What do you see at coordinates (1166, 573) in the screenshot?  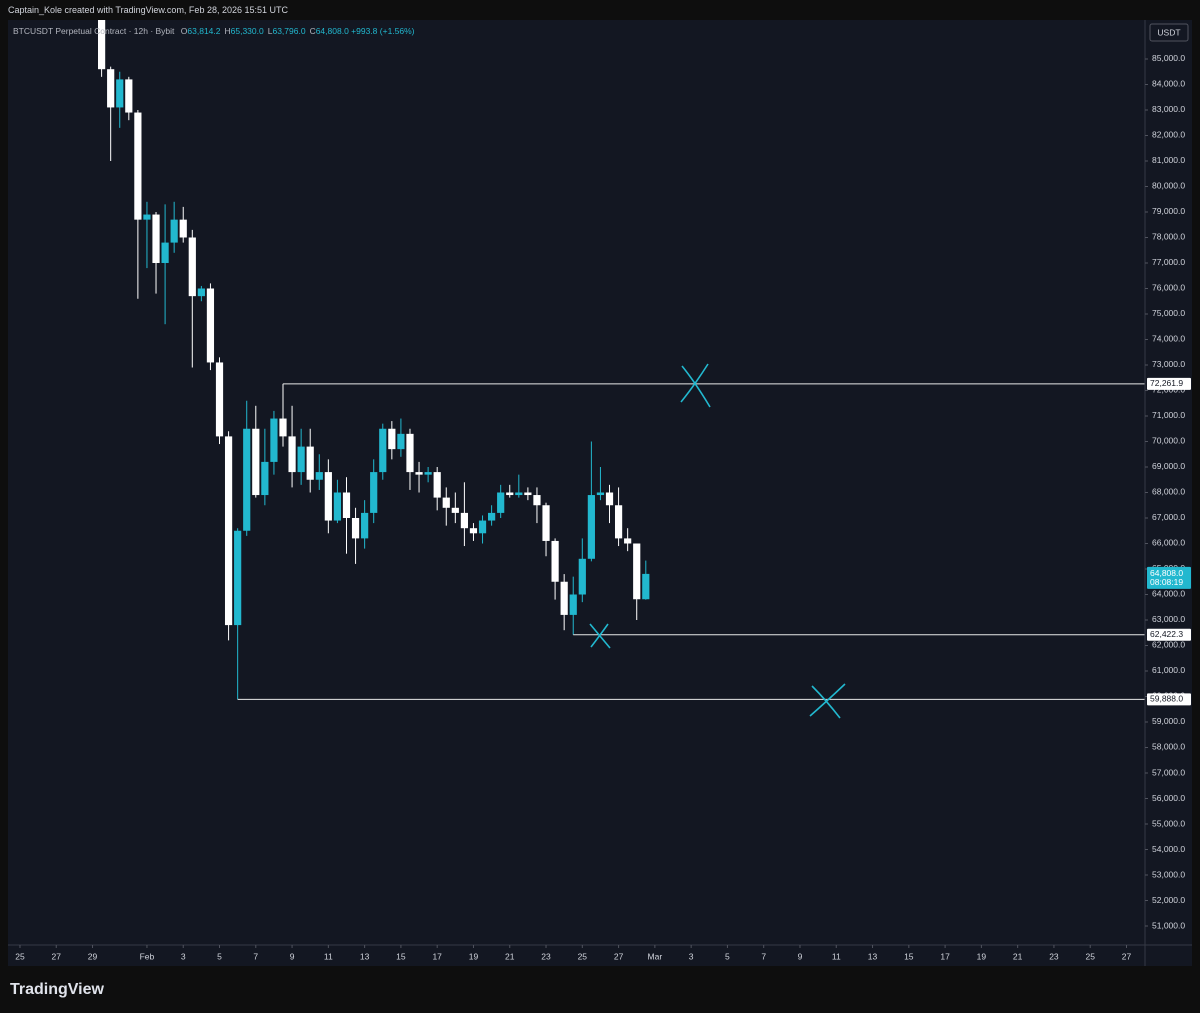 I see `last-price-label: 64,808.0` at bounding box center [1166, 573].